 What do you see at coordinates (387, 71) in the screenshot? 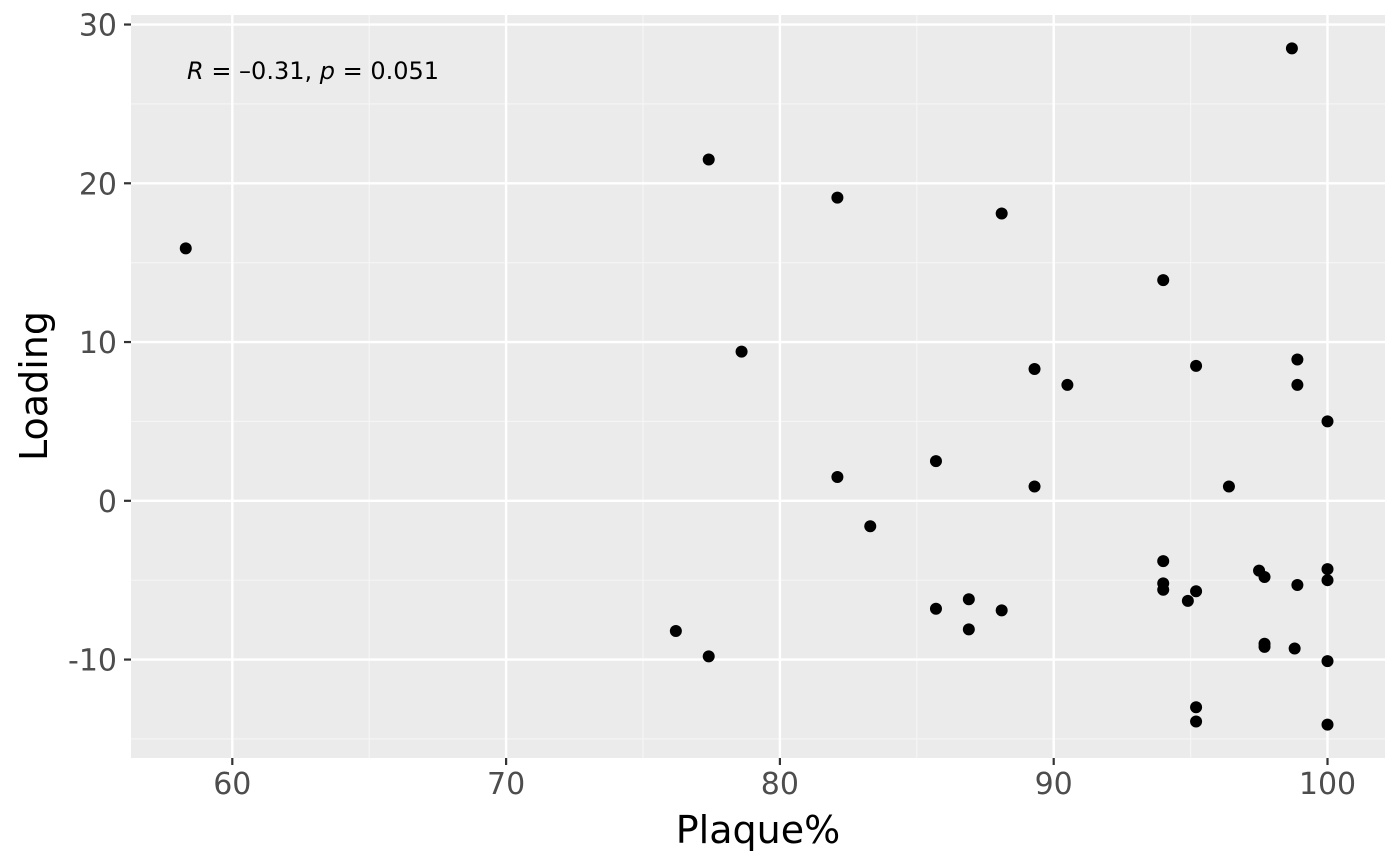
I see `annotation-part: = 0.051` at bounding box center [387, 71].